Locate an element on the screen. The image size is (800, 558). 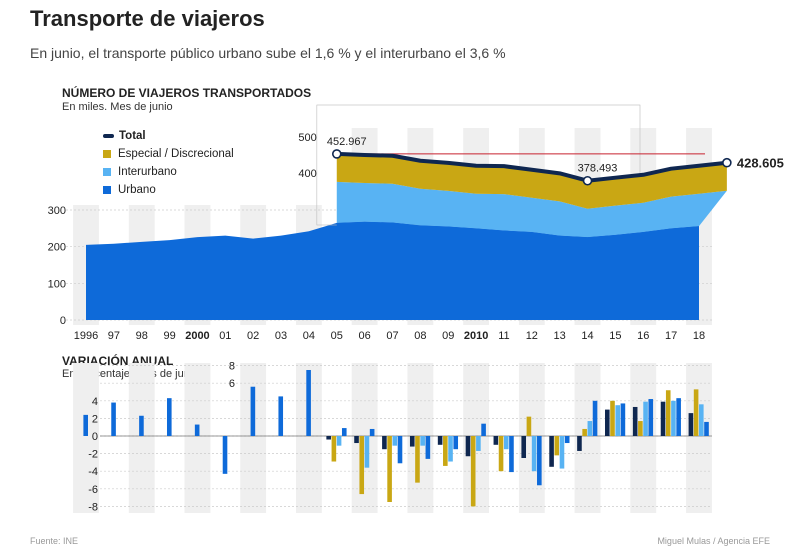
top-xtick-15: 15 is located at coordinates (615, 336).